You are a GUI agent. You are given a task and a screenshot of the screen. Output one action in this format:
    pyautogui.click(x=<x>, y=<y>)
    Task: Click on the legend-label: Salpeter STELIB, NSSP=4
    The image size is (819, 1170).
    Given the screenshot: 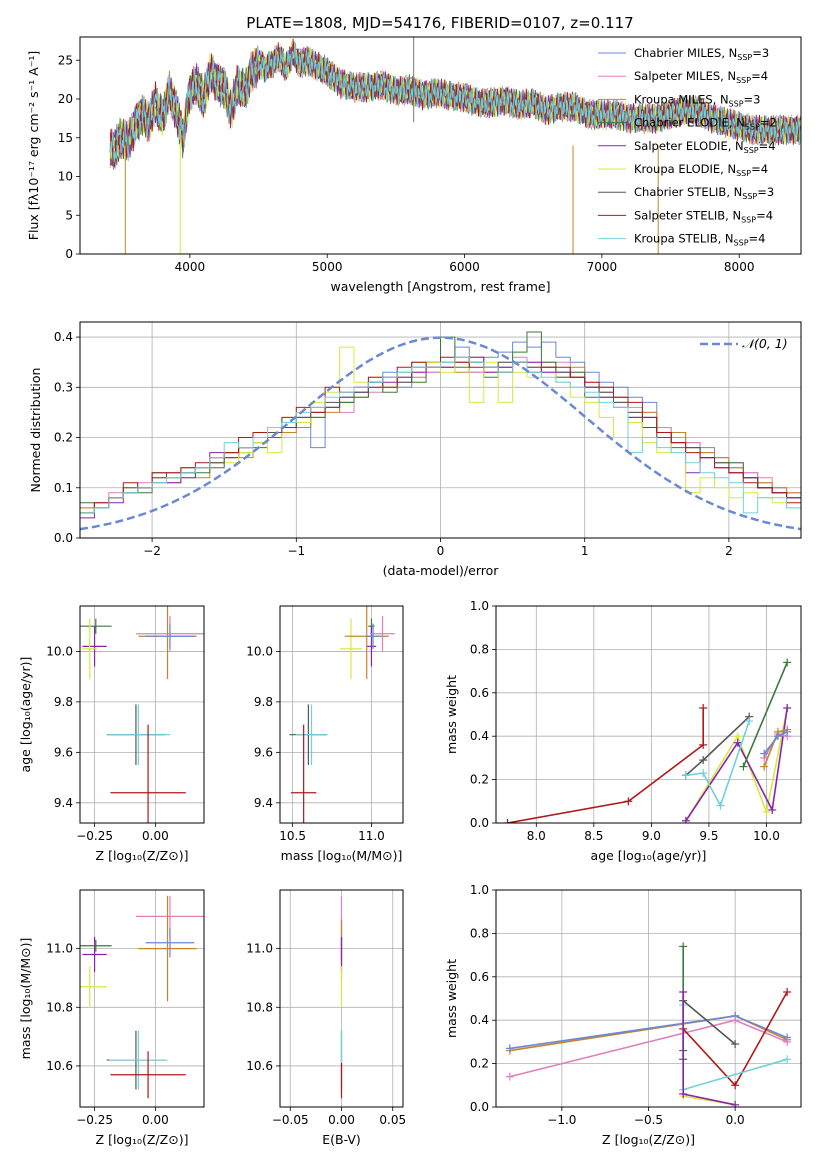 What is the action you would take?
    pyautogui.click(x=703, y=216)
    